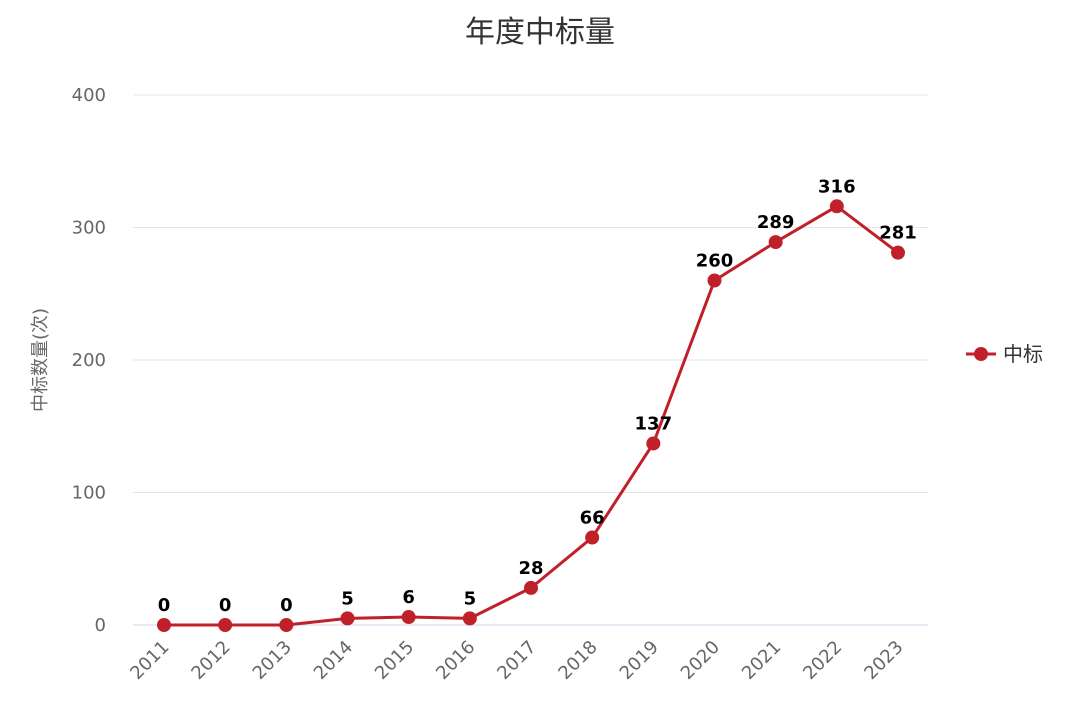 The image size is (1080, 720). I want to click on x-tick-label: 2018, so click(577, 660).